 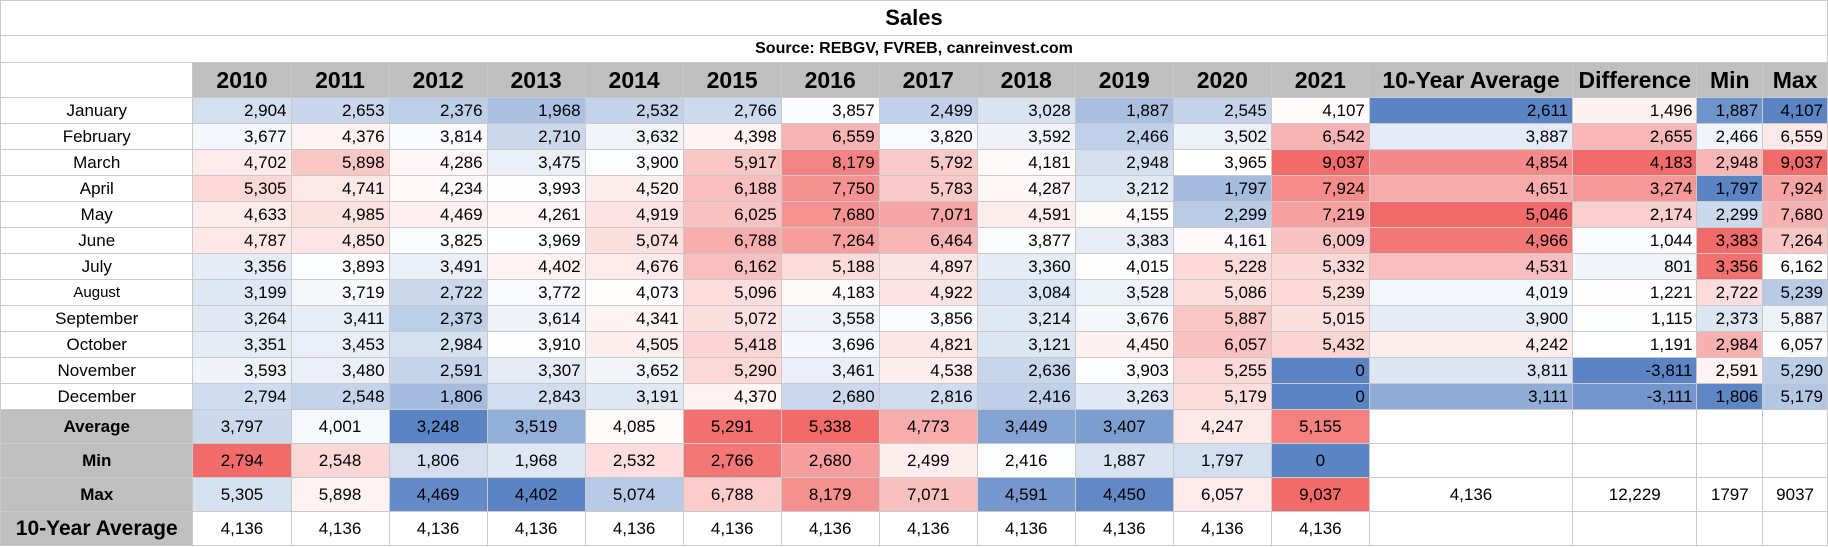 What do you see at coordinates (732, 494) in the screenshot?
I see `summary-cell-max-2015: 6,788` at bounding box center [732, 494].